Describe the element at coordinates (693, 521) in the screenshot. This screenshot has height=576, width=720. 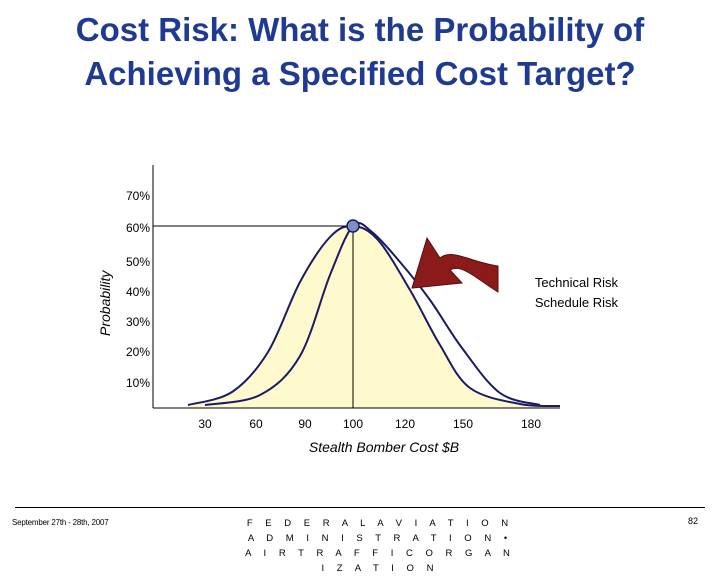
I see `page-number: 82` at that location.